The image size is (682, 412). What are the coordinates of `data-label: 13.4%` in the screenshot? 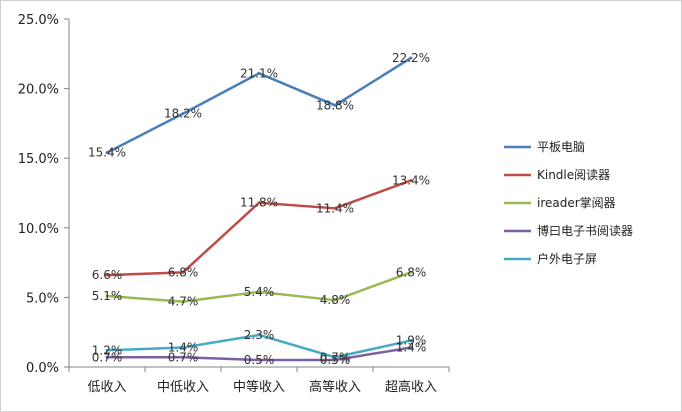 It's located at (411, 180).